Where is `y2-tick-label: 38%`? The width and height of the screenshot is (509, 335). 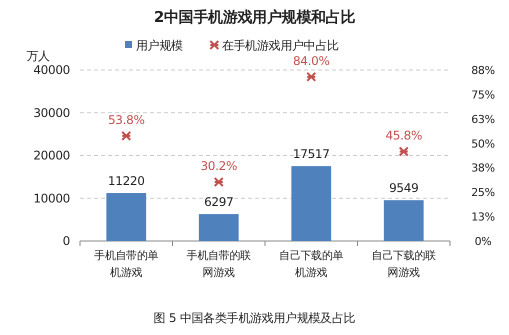
y2-tick-label: 38% is located at coordinates (483, 168).